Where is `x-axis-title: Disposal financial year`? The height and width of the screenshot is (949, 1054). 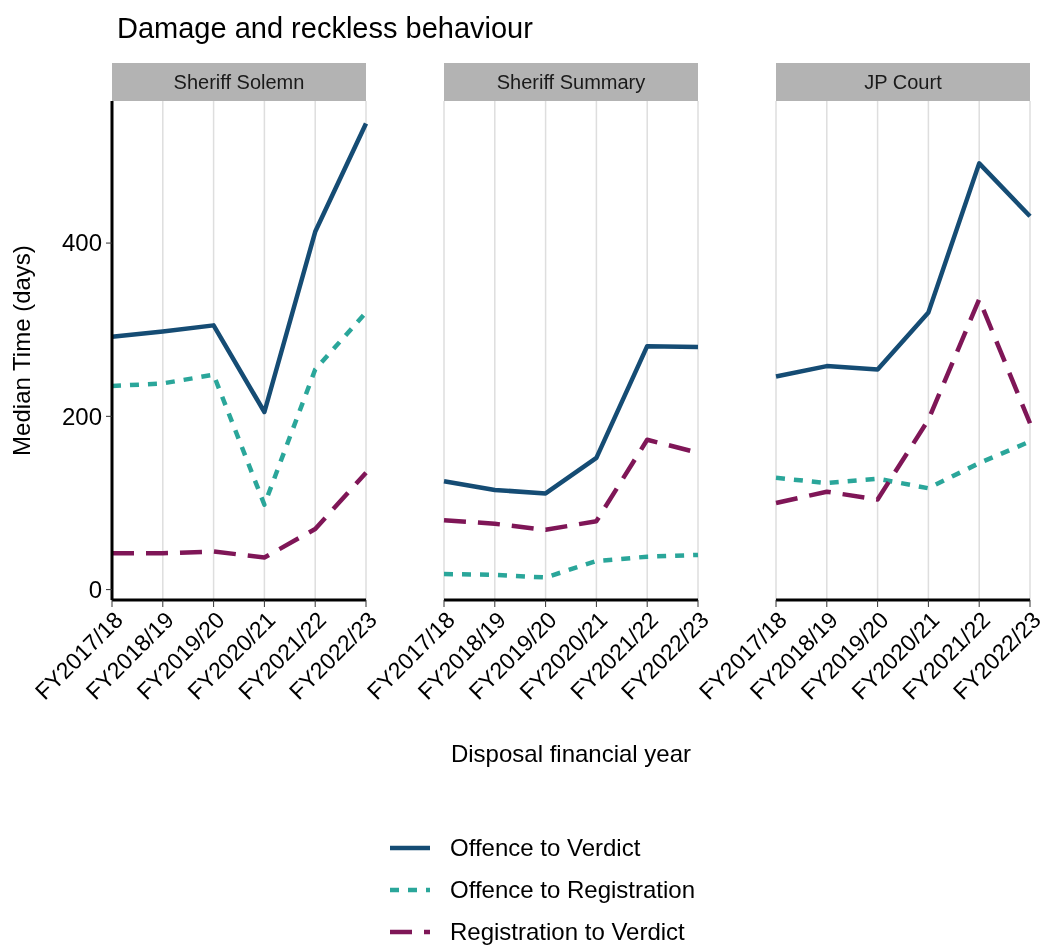 x-axis-title: Disposal financial year is located at coordinates (571, 753).